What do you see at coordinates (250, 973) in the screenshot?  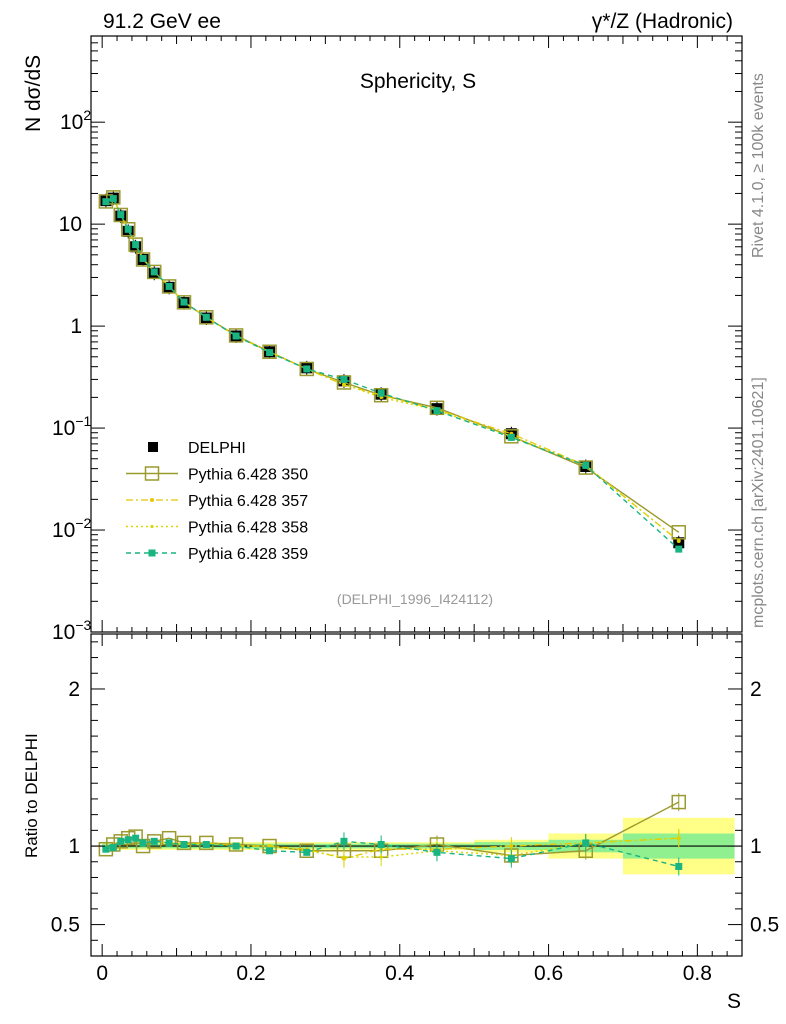 I see `x-tick-label: 0.2` at bounding box center [250, 973].